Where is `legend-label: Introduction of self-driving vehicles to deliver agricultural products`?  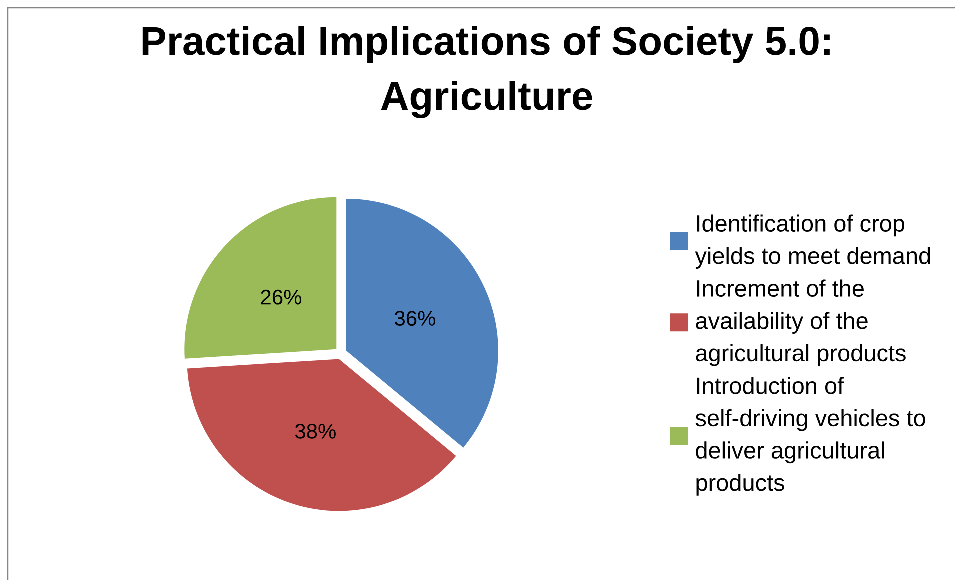
legend-label: Introduction of self-driving vehicles to deliver agricultural products is located at coordinates (811, 436).